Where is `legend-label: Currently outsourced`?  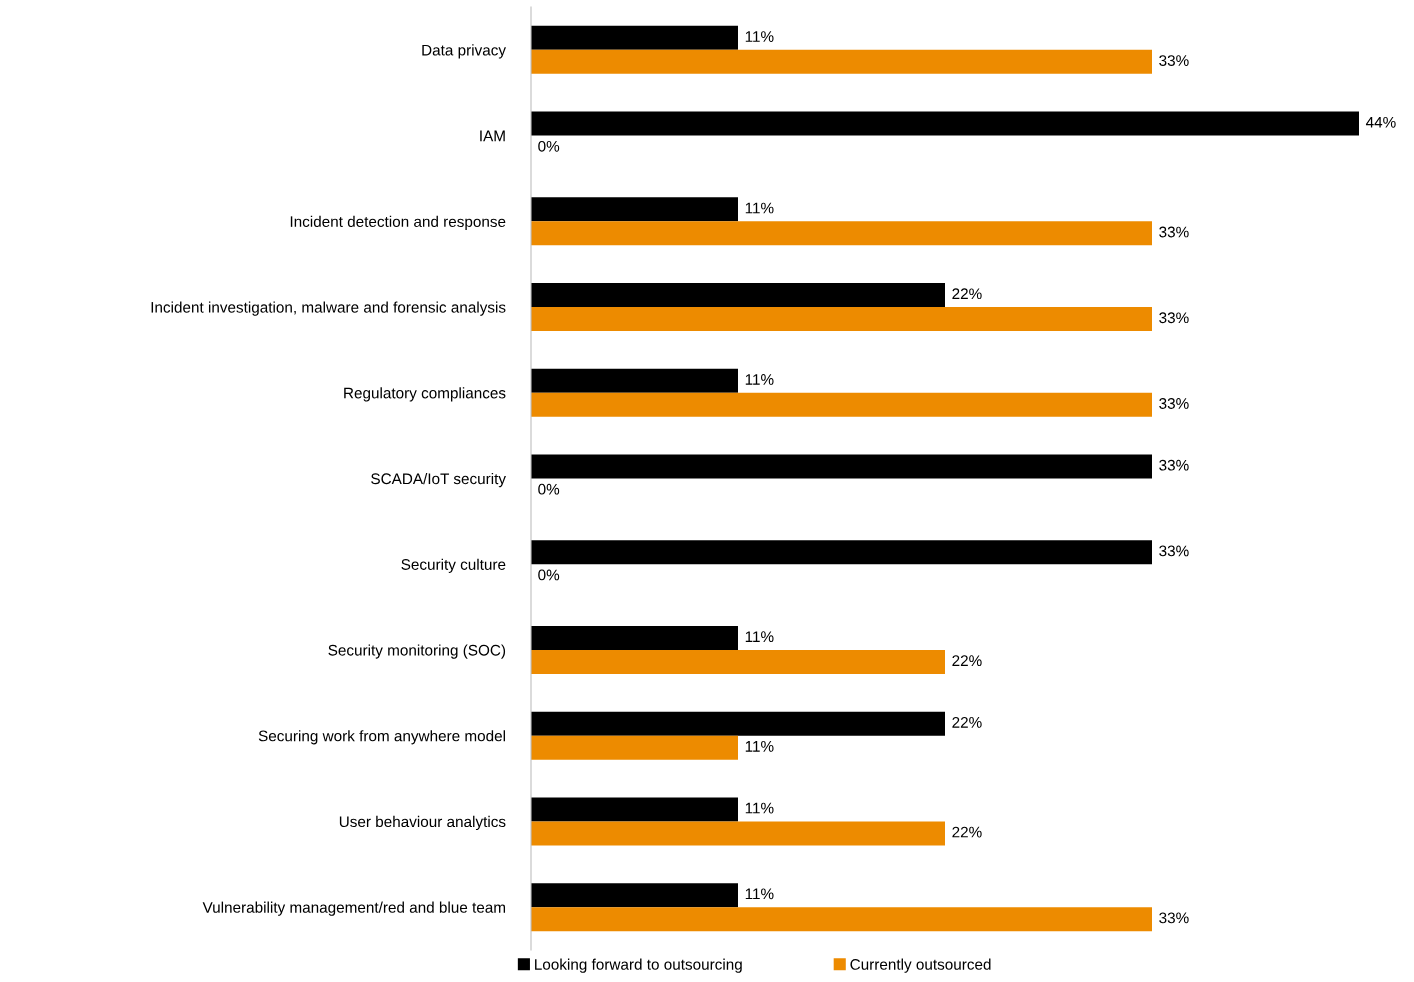 legend-label: Currently outsourced is located at coordinates (920, 965).